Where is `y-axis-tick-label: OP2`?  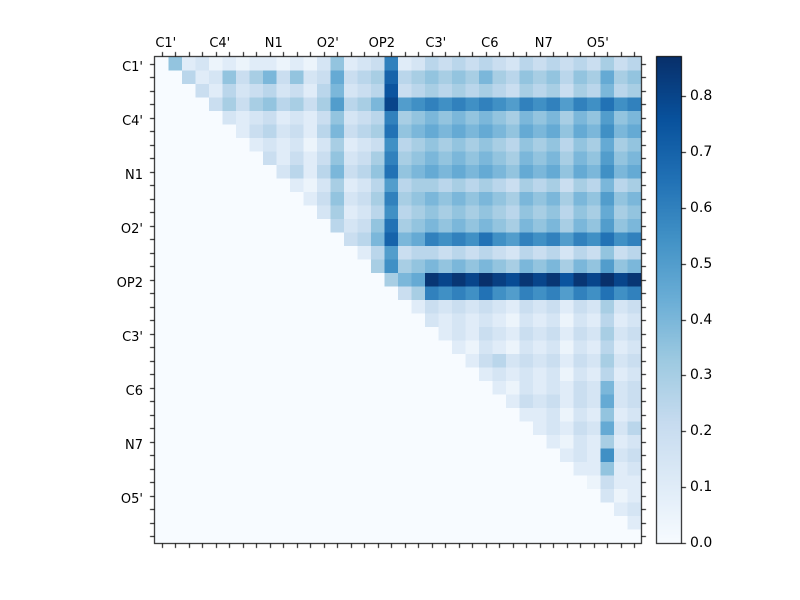 y-axis-tick-label: OP2 is located at coordinates (129, 283).